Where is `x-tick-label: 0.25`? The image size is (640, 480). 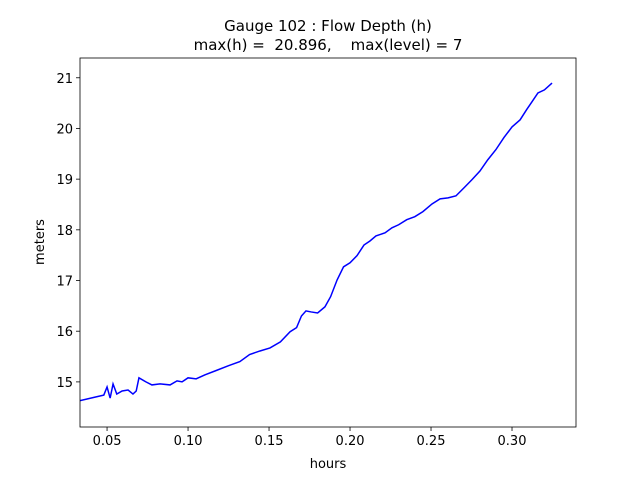 x-tick-label: 0.25 is located at coordinates (431, 441).